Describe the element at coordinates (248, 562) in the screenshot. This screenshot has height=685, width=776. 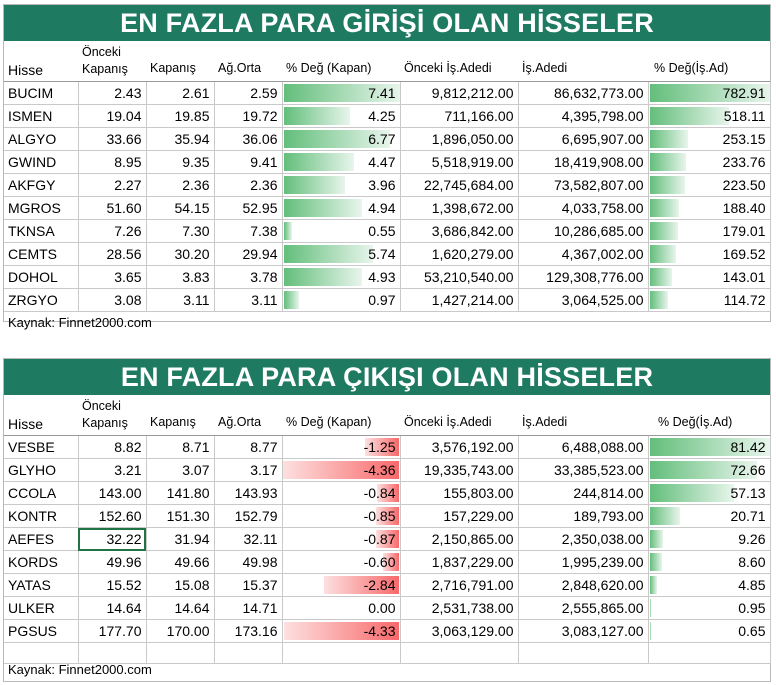
I see `cell-agorta: 49.98` at that location.